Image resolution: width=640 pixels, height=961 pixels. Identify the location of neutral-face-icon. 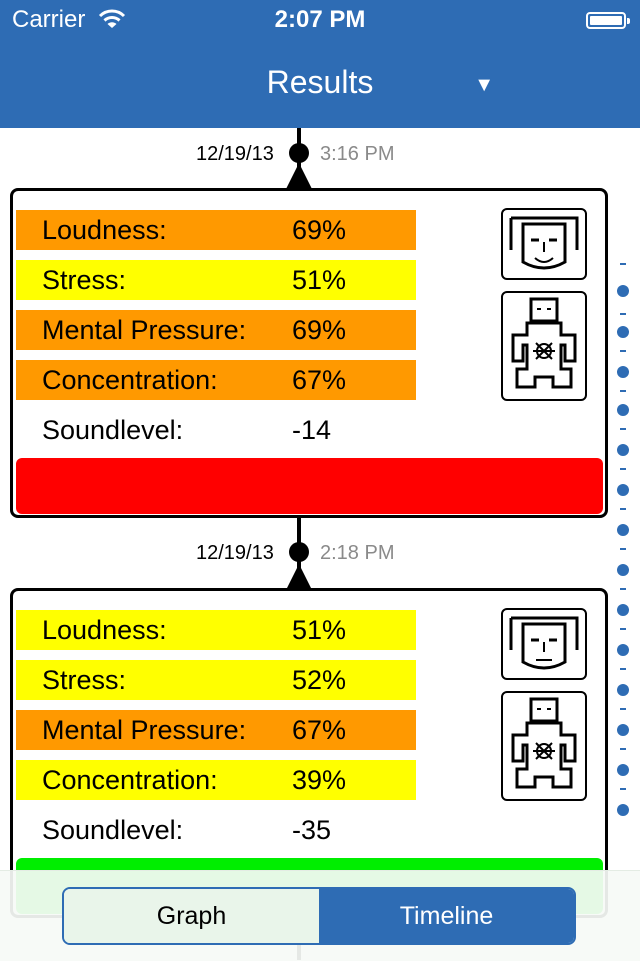
(544, 644).